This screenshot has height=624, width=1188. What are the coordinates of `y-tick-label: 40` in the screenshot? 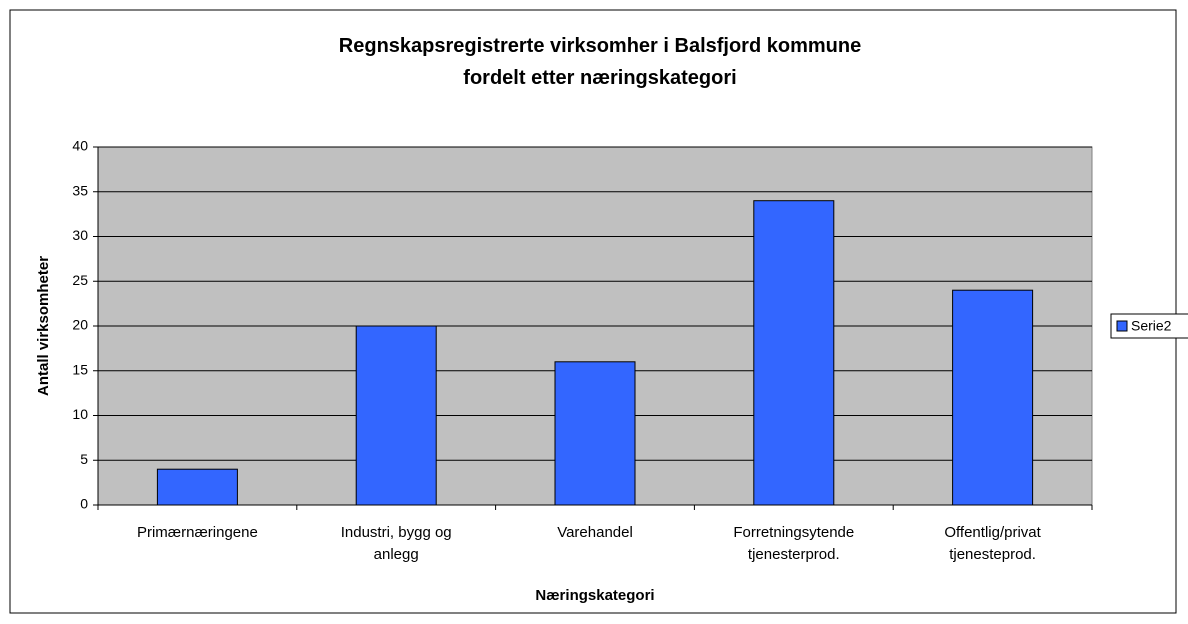 It's located at (80, 146).